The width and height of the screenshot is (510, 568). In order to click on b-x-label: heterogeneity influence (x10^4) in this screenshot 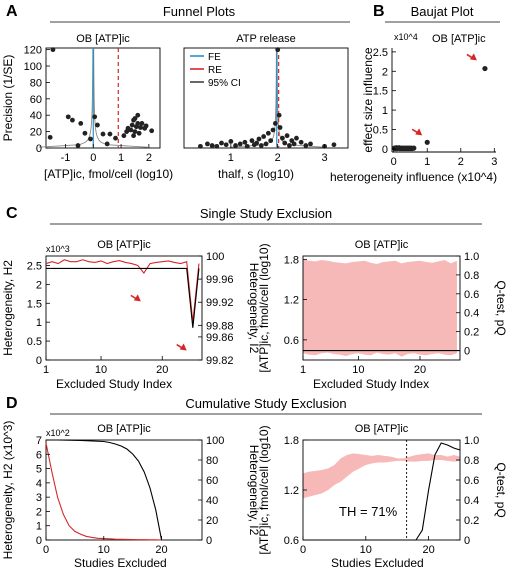, I will do `click(413, 177)`.